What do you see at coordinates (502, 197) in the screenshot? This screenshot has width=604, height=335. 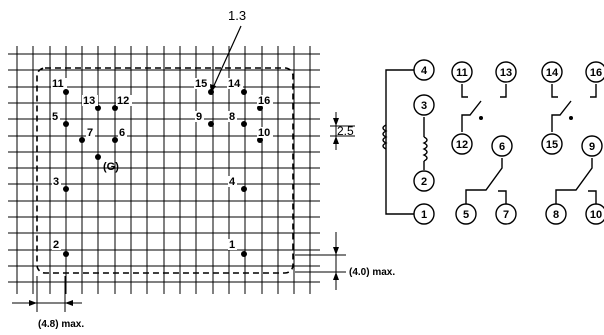 I see `contact-7-lead` at bounding box center [502, 197].